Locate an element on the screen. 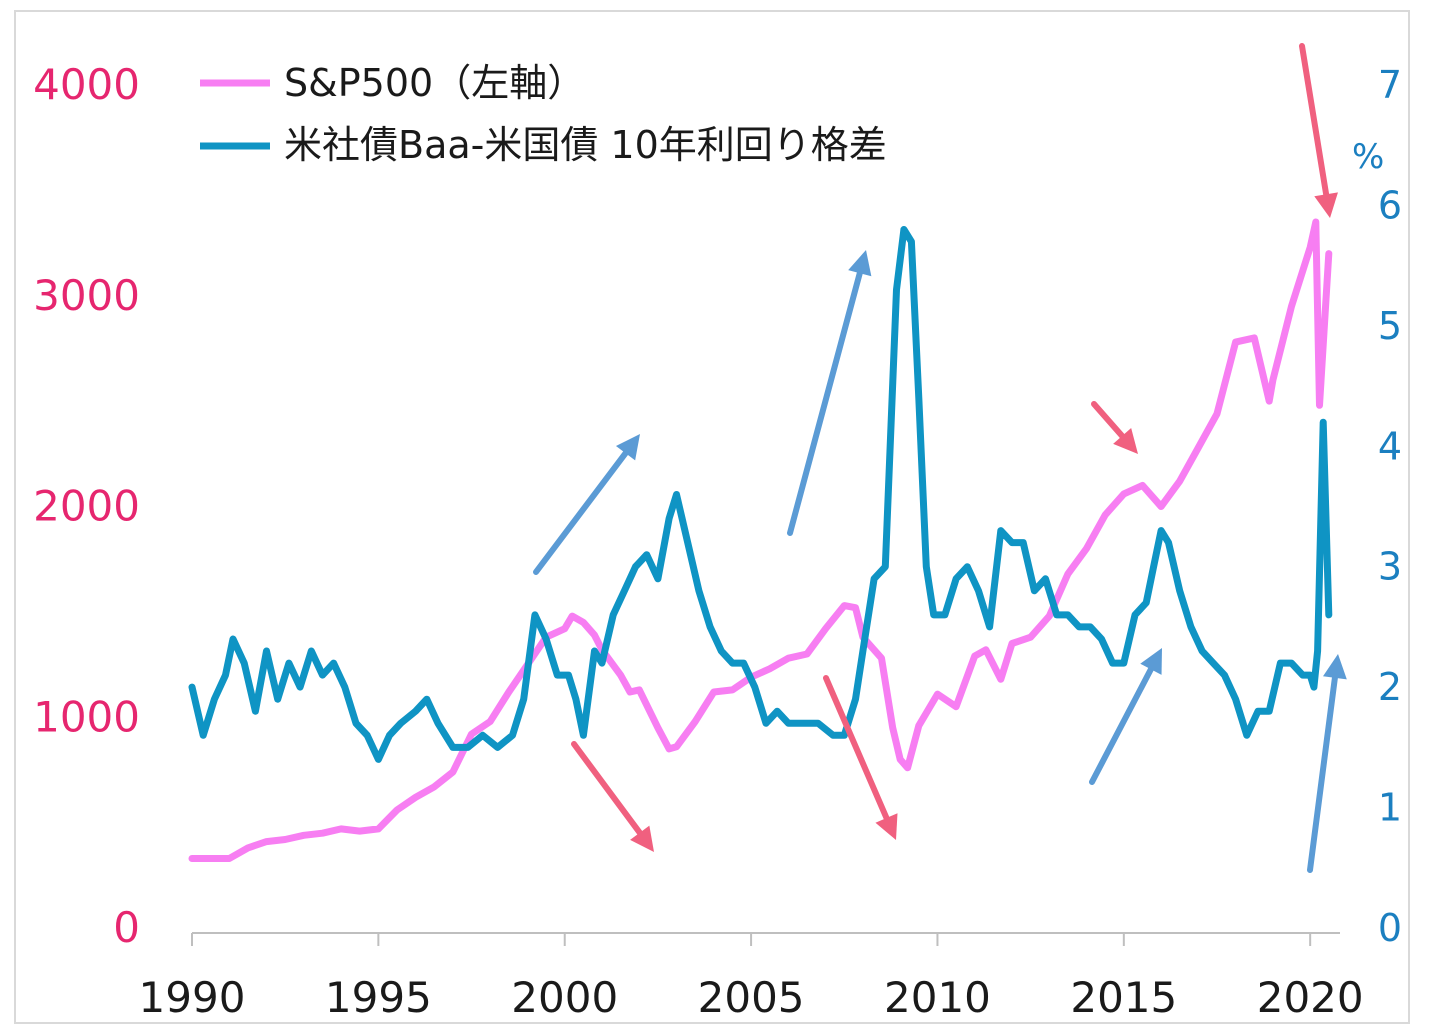 The height and width of the screenshot is (1026, 1448). right-axis-unit: % is located at coordinates (1368, 157).